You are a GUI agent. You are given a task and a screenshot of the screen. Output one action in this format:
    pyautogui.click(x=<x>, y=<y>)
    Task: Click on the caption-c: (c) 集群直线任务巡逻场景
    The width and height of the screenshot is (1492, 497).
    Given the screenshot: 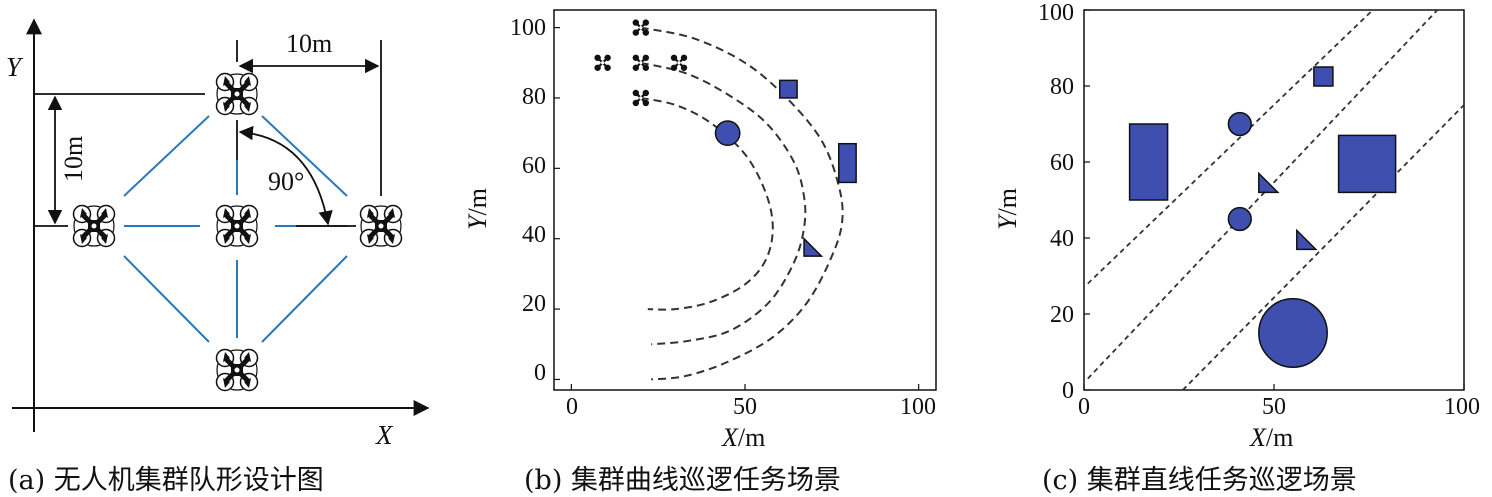 What is the action you would take?
    pyautogui.click(x=1199, y=480)
    